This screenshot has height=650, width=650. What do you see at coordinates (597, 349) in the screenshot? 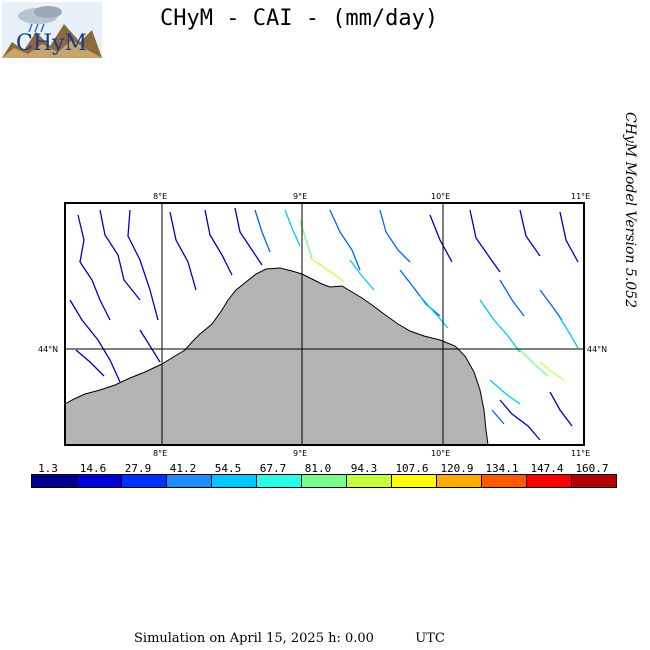
I see `lat-tick-right-44: 44°N` at bounding box center [597, 349].